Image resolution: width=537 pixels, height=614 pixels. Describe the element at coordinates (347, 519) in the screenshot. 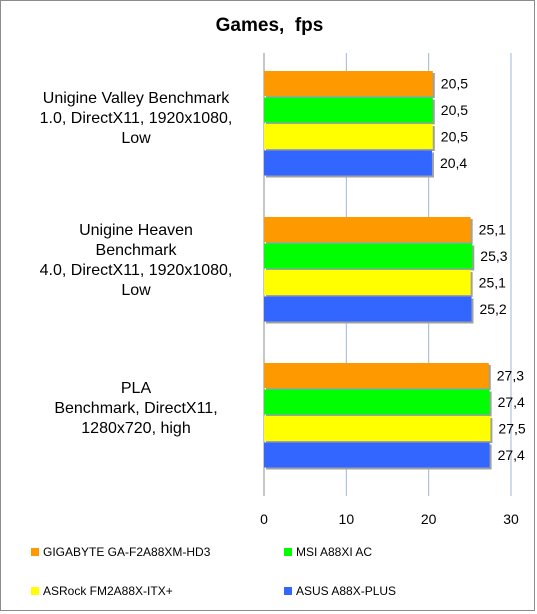

I see `x-tick-label: 10` at that location.